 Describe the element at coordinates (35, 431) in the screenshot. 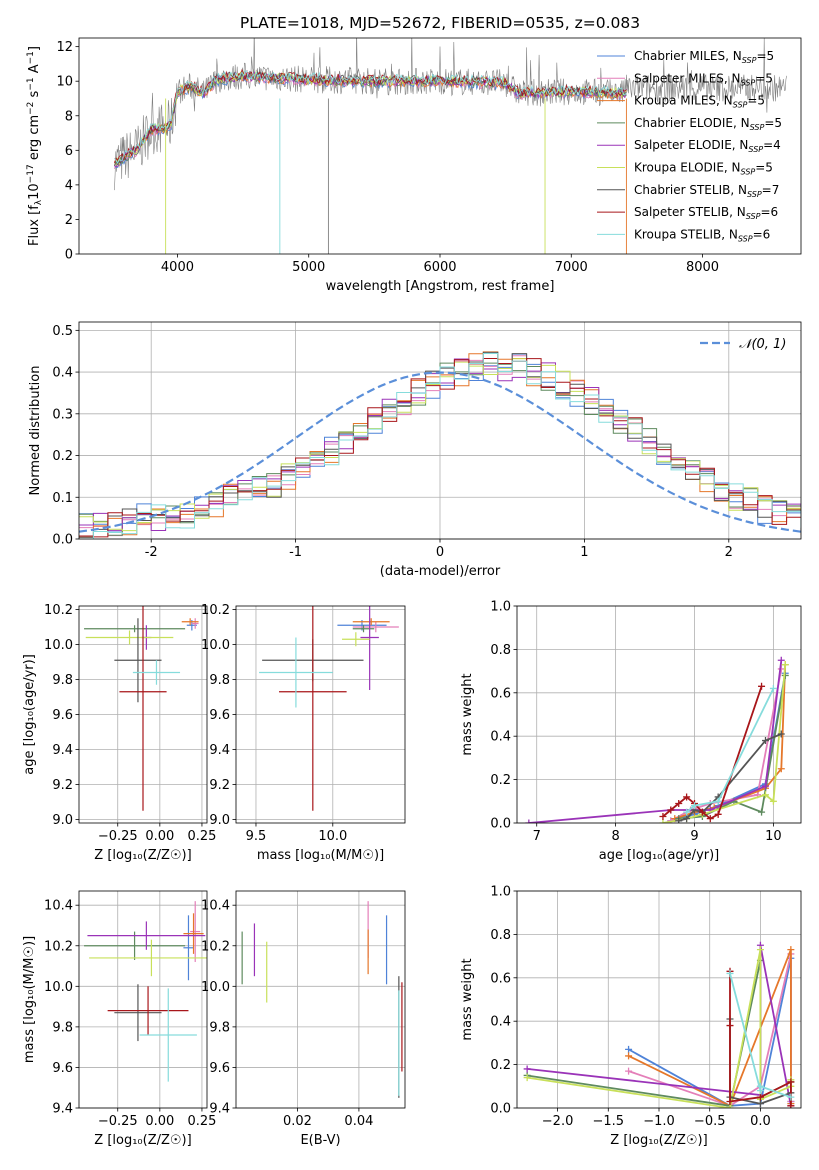

I see `y-axis-label: Normed distribution` at that location.